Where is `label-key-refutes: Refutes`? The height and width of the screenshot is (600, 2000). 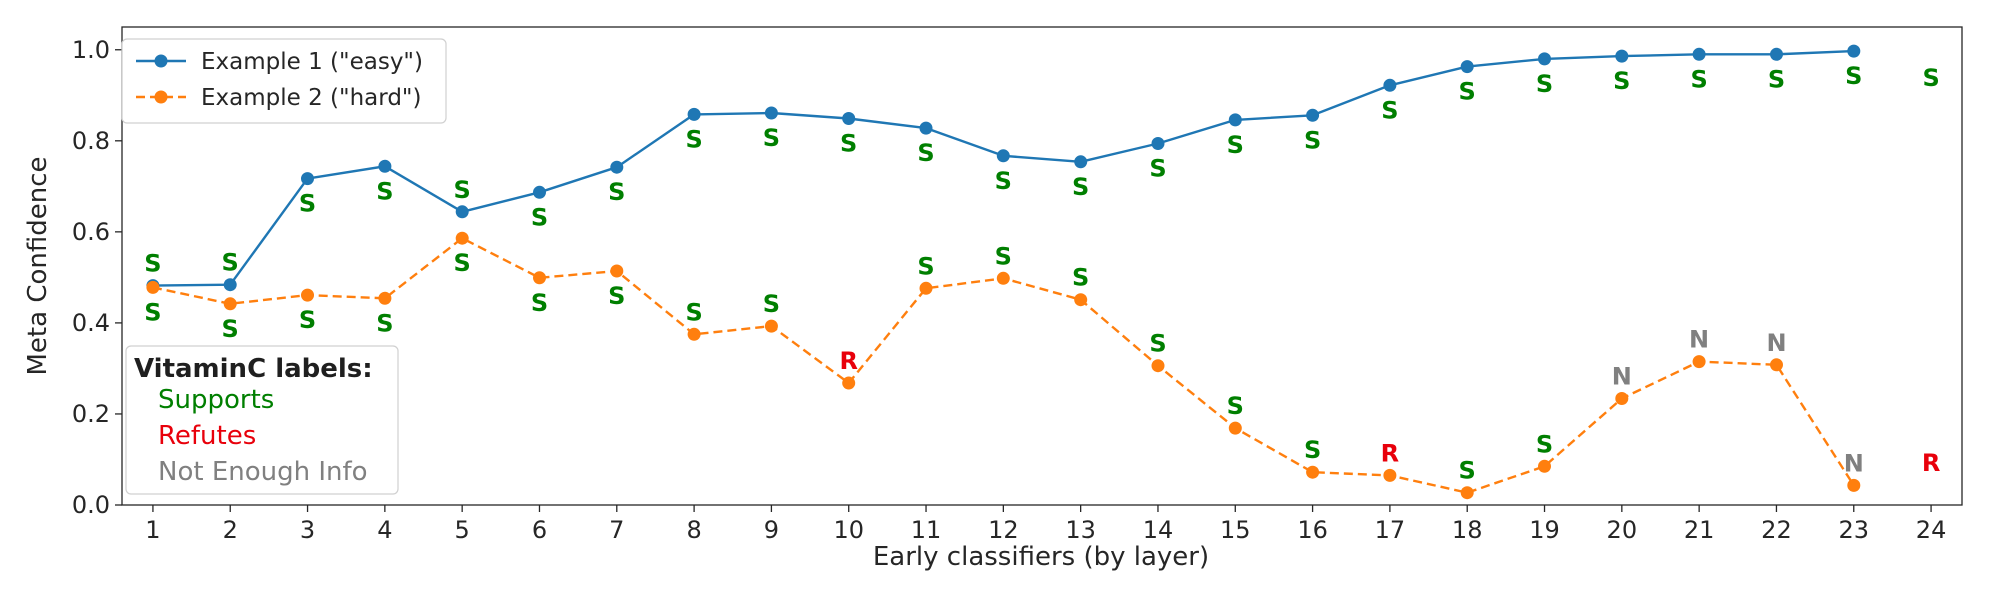 label-key-refutes: Refutes is located at coordinates (207, 436).